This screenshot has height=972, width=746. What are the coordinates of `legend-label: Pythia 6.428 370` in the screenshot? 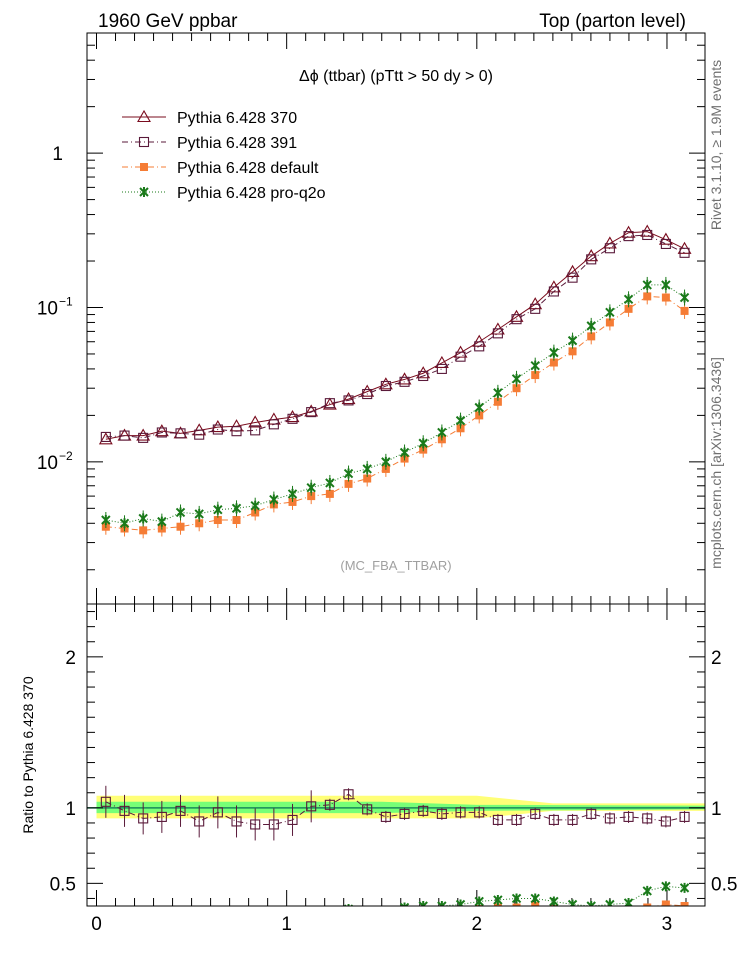 It's located at (237, 118).